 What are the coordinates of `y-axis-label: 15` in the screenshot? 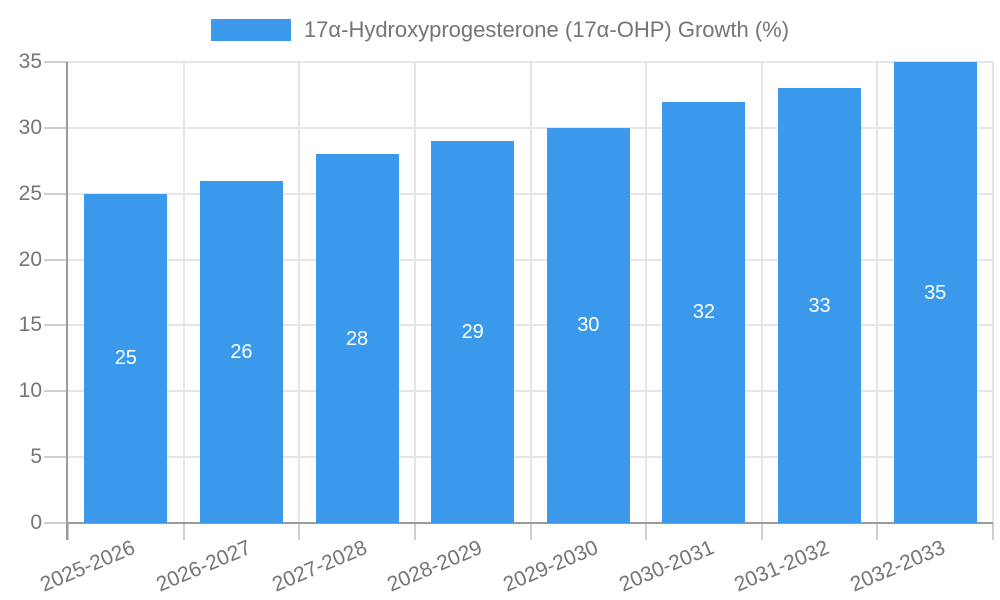 It's located at (30, 325).